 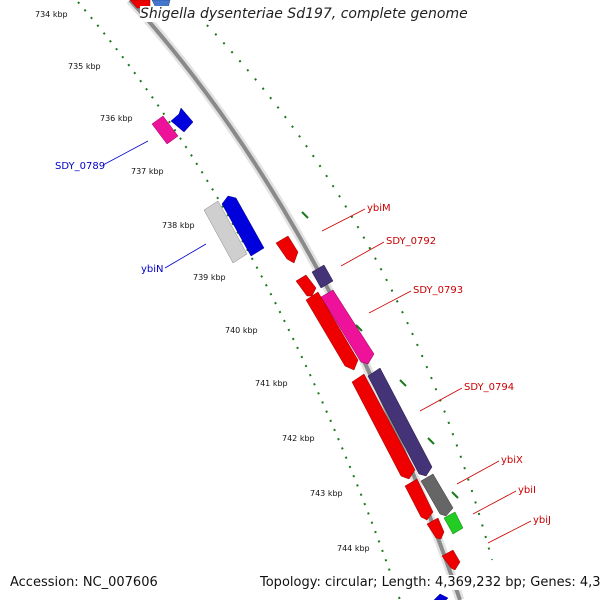 What do you see at coordinates (411, 241) in the screenshot?
I see `gene-label-sdy-0792: SDY_0792` at bounding box center [411, 241].